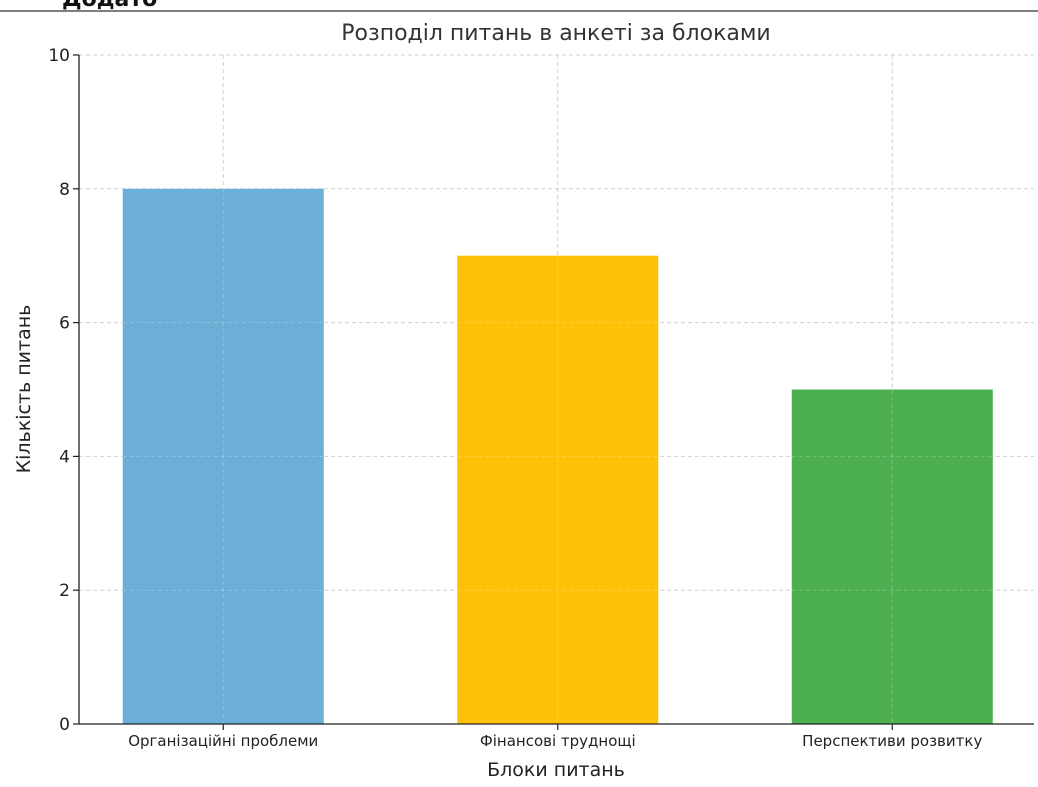 The image size is (1038, 787). What do you see at coordinates (64, 457) in the screenshot?
I see `y-tick-label: 4` at bounding box center [64, 457].